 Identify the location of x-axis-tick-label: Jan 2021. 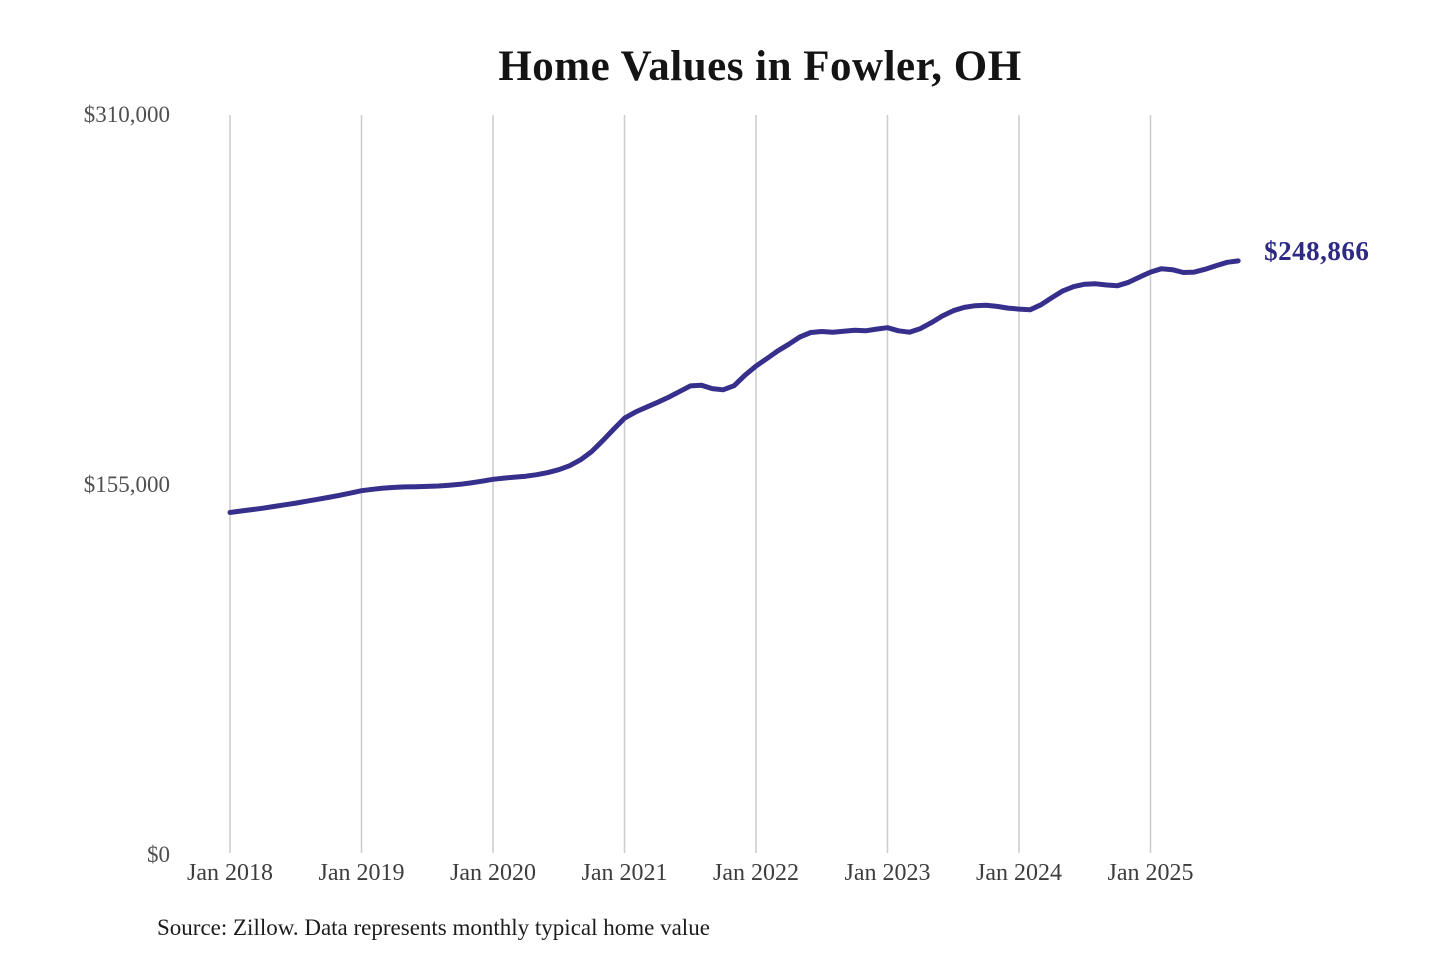
(624, 873).